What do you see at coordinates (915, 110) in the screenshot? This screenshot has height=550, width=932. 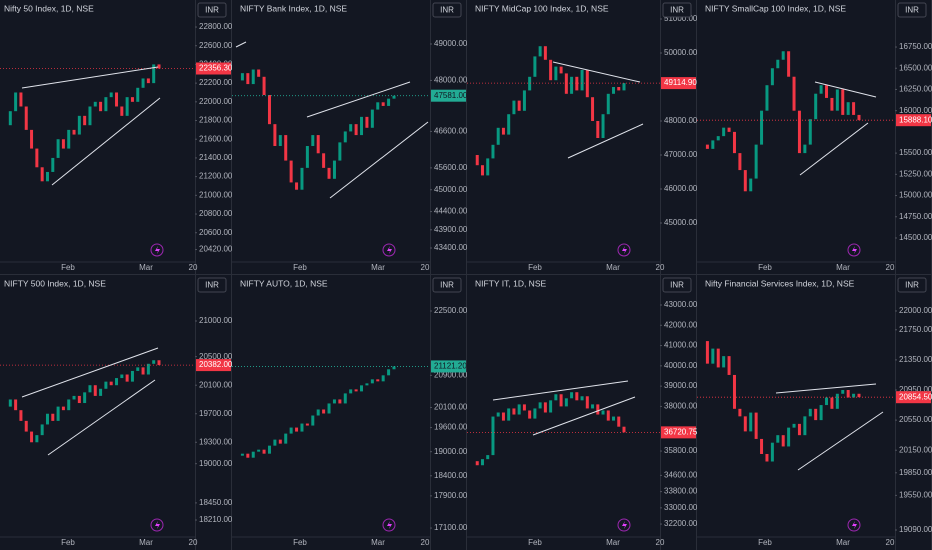 I see `y-tick-label: 16000.00` at bounding box center [915, 110].